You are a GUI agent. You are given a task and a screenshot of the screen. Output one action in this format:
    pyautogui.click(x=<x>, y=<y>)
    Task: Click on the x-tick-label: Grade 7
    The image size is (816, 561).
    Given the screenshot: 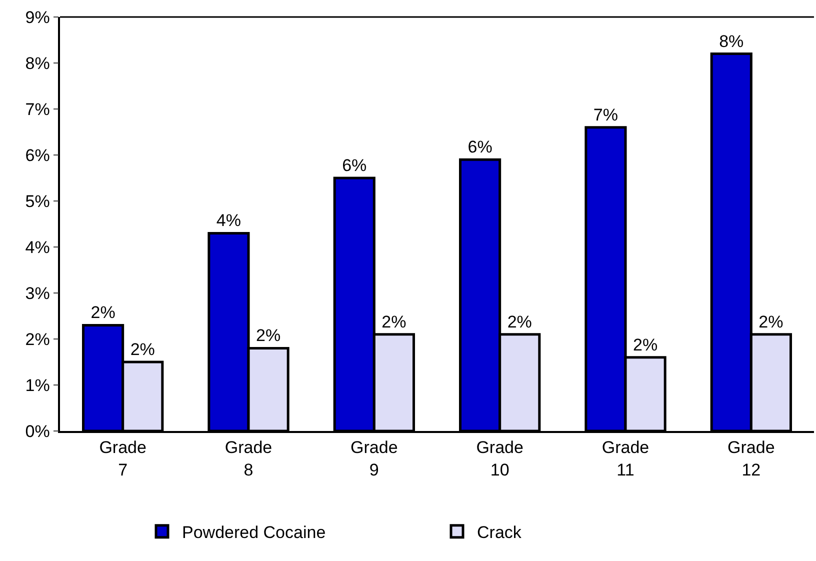 What is the action you would take?
    pyautogui.click(x=122, y=459)
    